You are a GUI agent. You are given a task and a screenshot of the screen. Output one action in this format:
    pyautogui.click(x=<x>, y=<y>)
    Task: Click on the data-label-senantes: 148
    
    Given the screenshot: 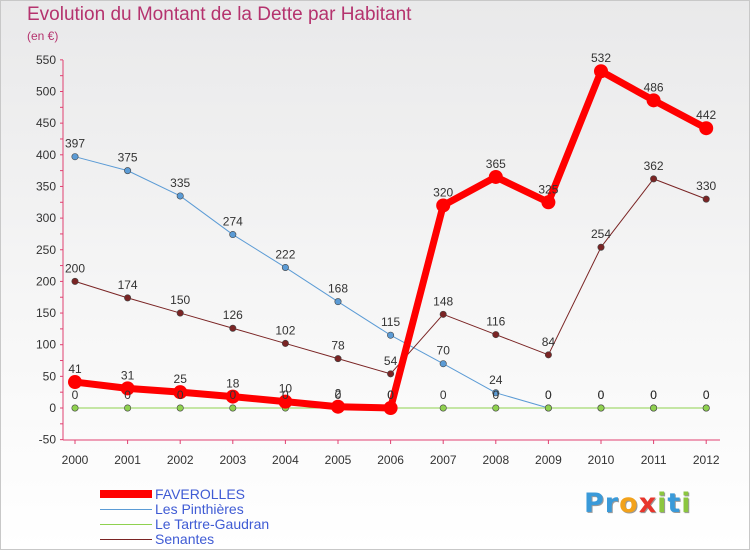 What is the action you would take?
    pyautogui.click(x=443, y=301)
    